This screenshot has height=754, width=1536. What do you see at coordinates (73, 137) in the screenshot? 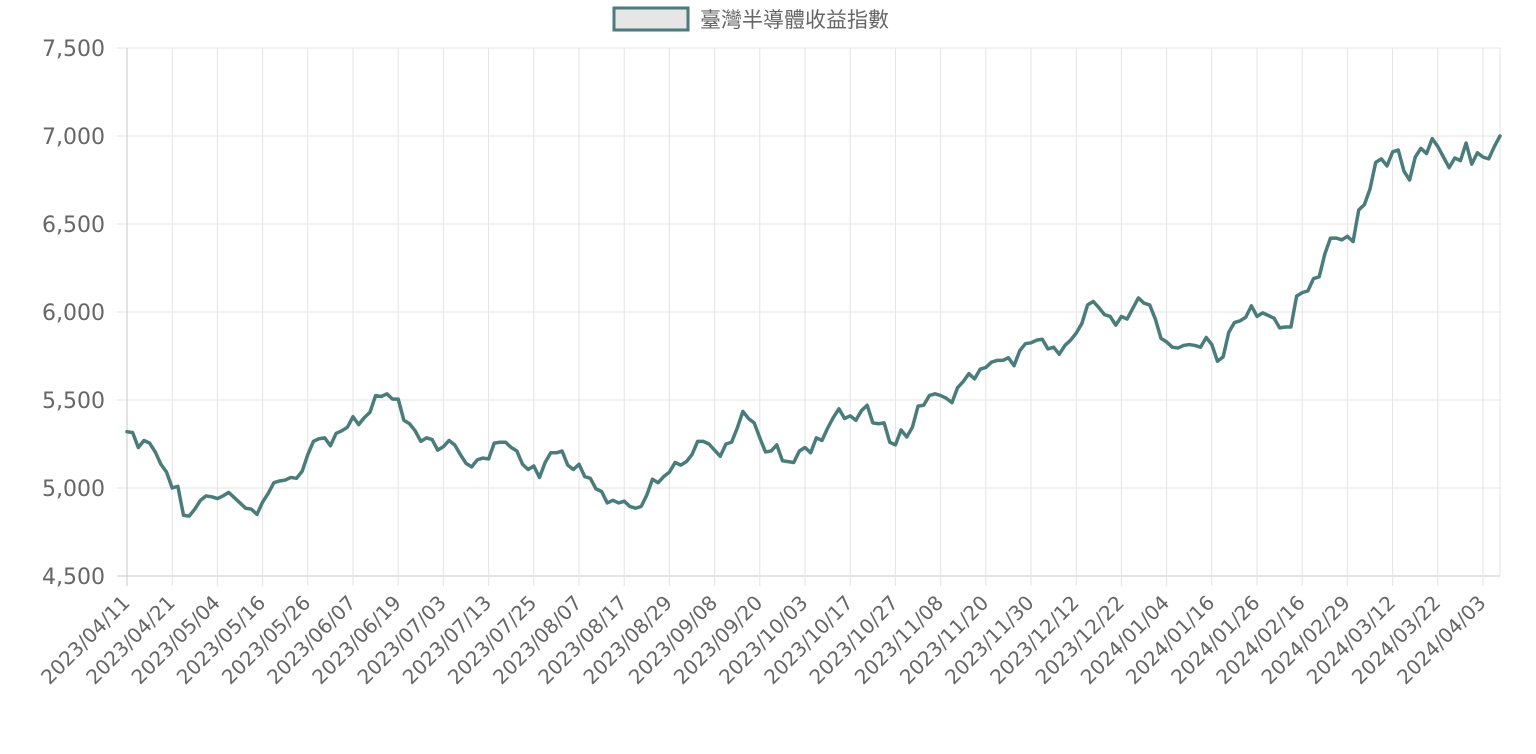
I see `y-tick-label: 7,000` at bounding box center [73, 137].